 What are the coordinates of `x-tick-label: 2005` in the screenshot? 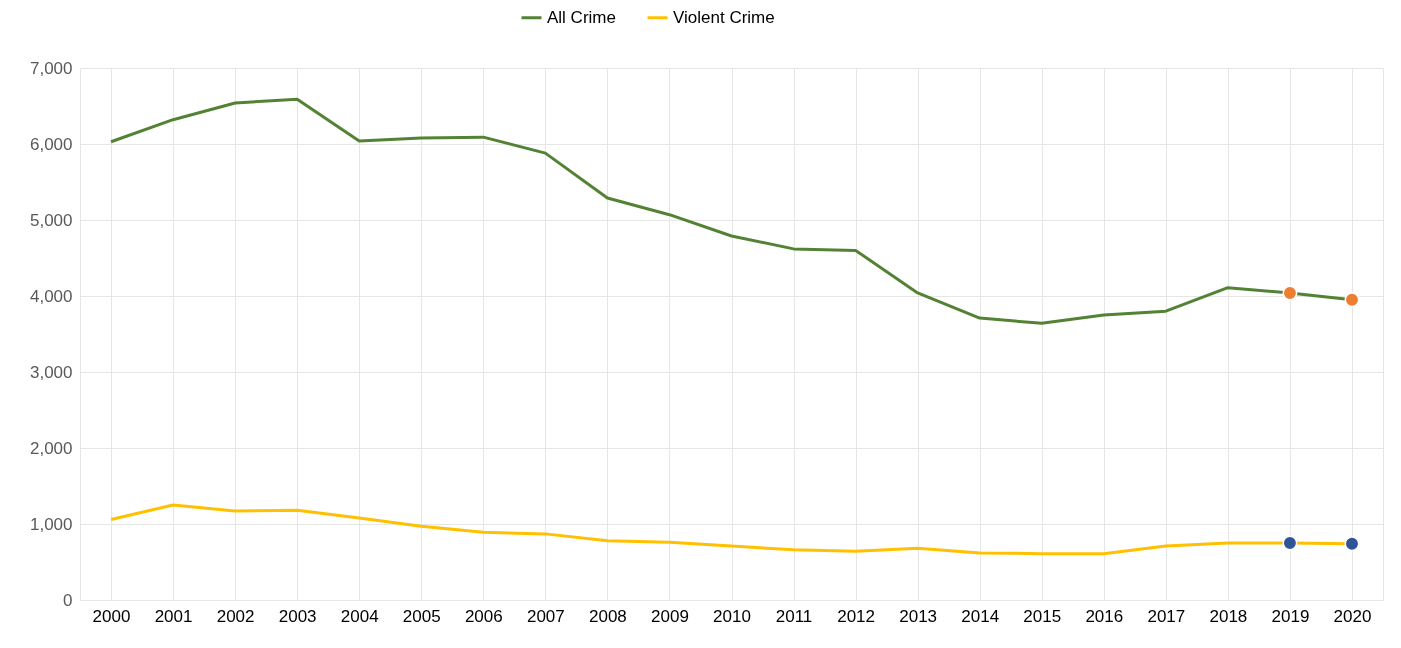 It's located at (421, 616).